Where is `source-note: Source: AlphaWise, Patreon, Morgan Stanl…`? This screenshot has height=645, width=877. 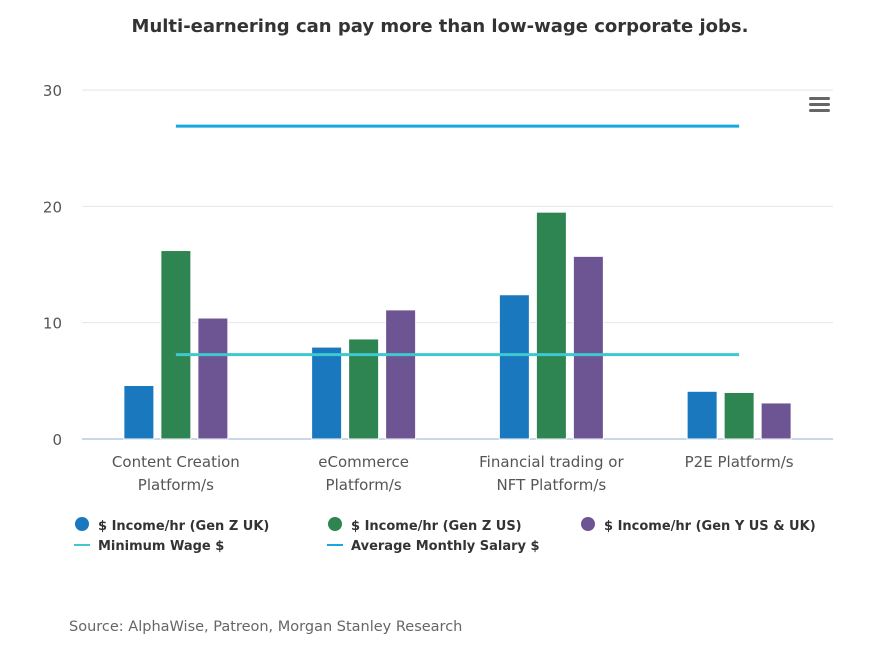
source-note: Source: AlphaWise, Patreon, Morgan Stanl… is located at coordinates (265, 627).